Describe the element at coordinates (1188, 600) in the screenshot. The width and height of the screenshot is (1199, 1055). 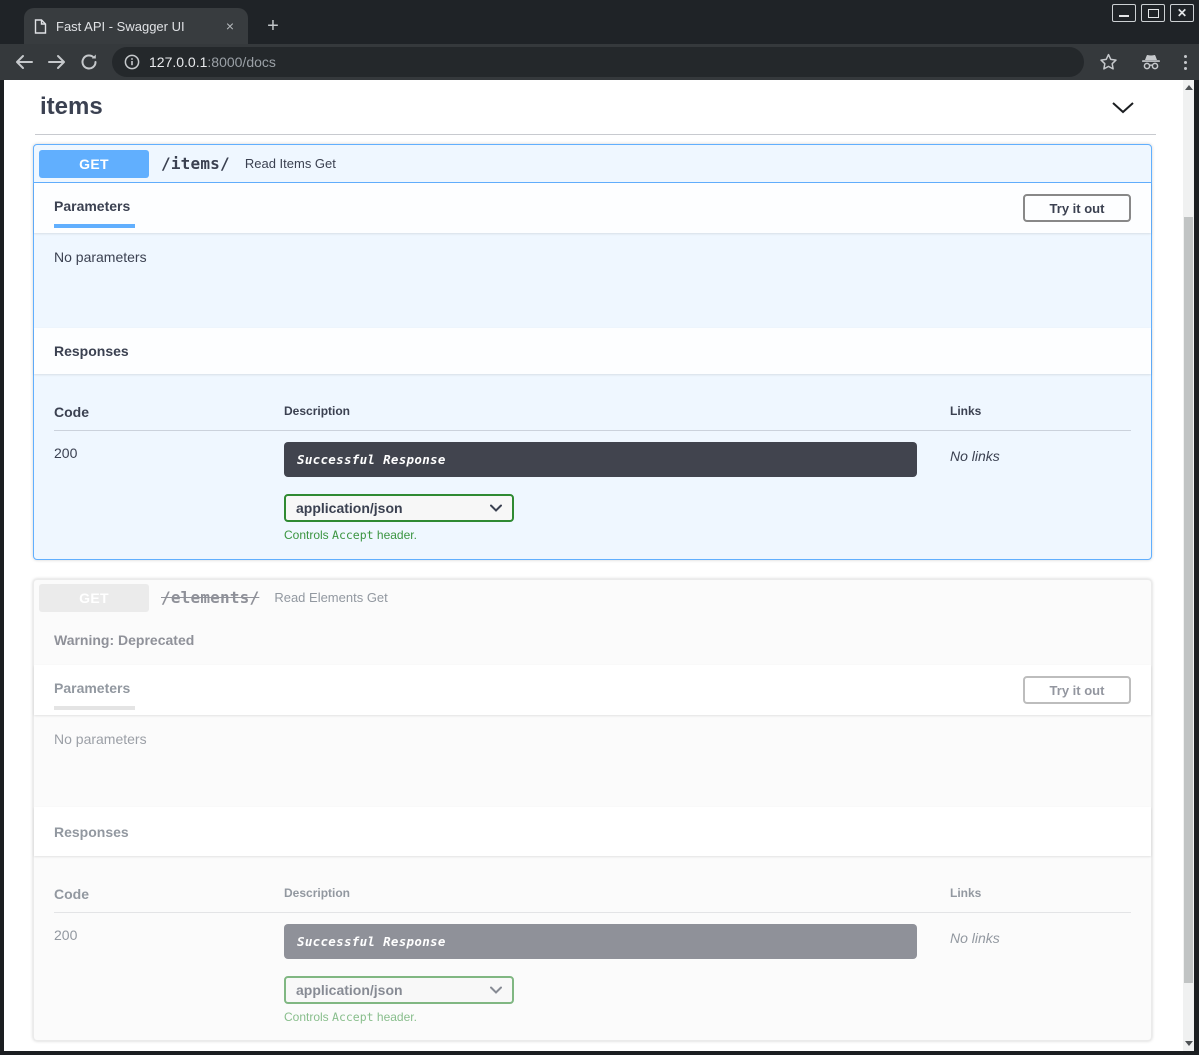
I see `scrollbar-thumb` at that location.